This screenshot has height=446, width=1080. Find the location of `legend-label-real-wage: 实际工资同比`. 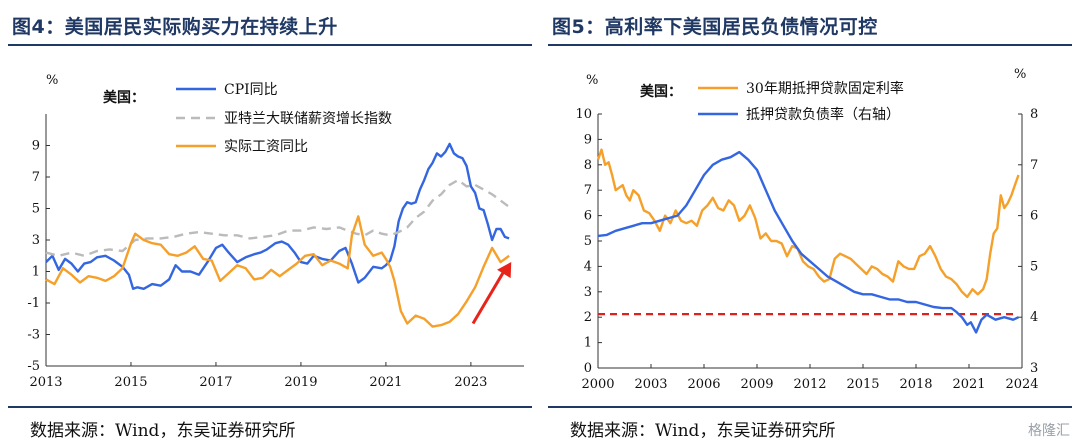

legend-label-real-wage: 实际工资同比 is located at coordinates (266, 147).